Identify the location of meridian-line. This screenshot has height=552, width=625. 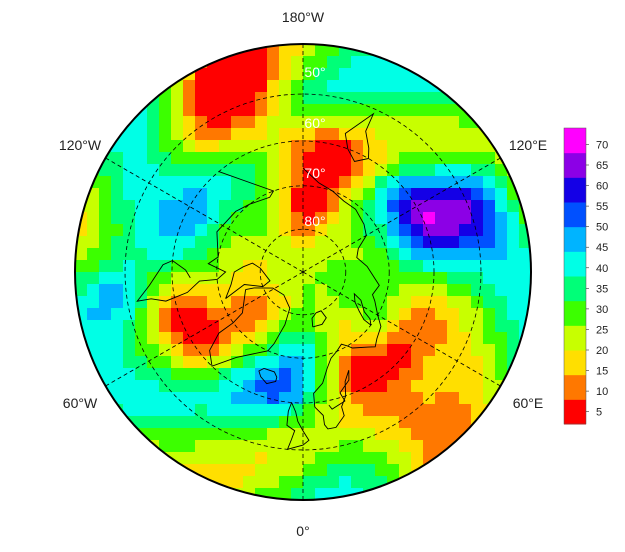
(401, 215).